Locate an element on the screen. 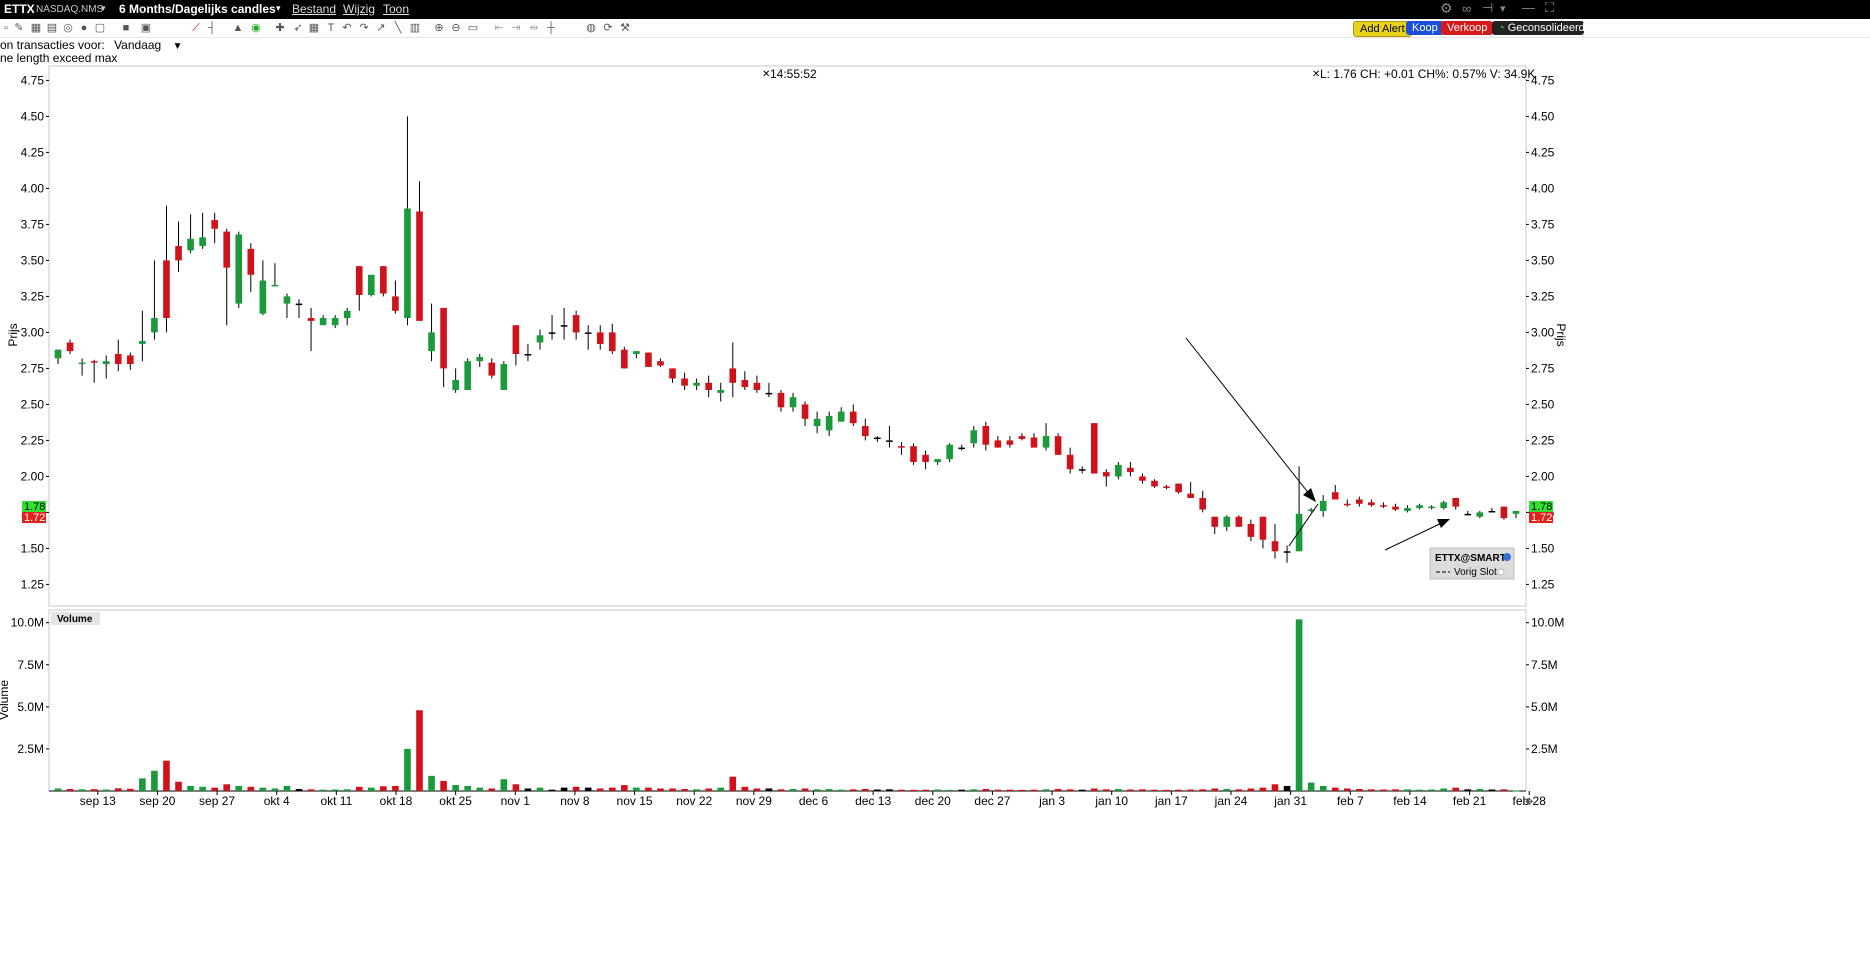  panel-icon: ▣ is located at coordinates (146, 28).